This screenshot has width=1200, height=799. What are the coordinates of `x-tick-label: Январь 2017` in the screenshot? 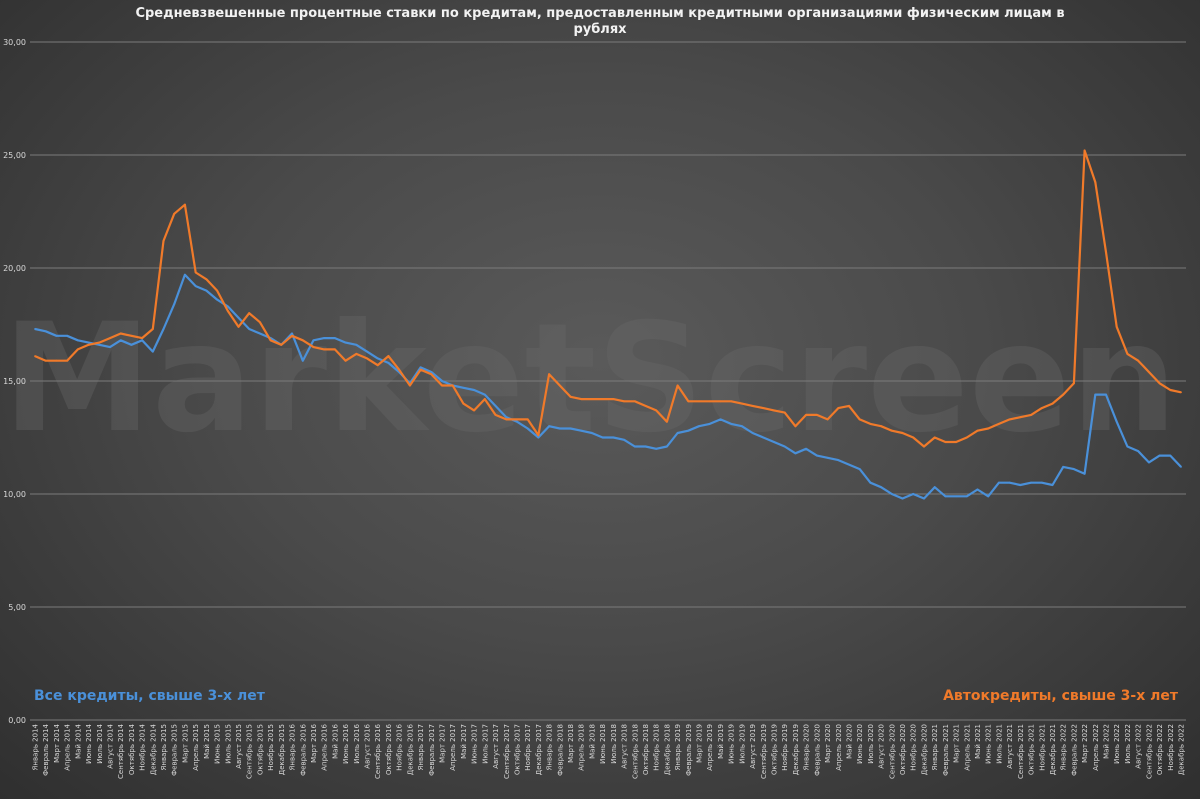 It's located at (421, 747).